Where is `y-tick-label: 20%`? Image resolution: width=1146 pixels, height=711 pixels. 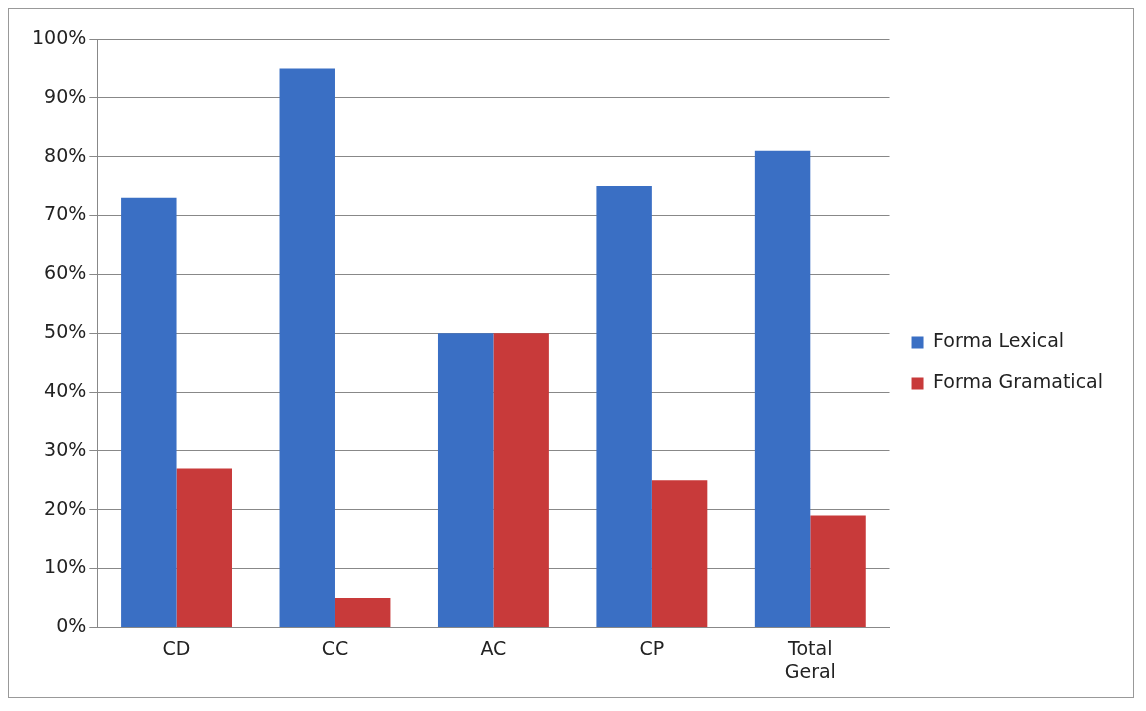 y-tick-label: 20% is located at coordinates (65, 507).